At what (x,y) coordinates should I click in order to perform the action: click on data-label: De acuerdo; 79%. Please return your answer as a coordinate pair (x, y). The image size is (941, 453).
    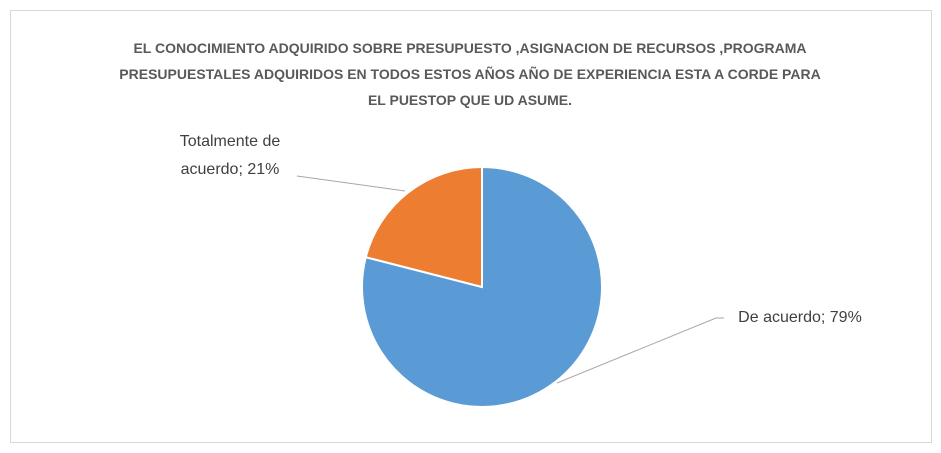
    Looking at the image, I should click on (800, 317).